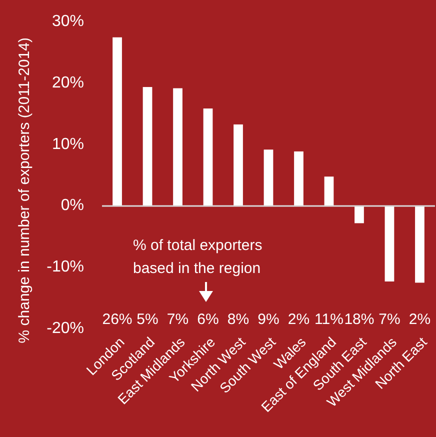 This screenshot has width=436, height=437. What do you see at coordinates (269, 319) in the screenshot?
I see `annotation: 9%` at bounding box center [269, 319].